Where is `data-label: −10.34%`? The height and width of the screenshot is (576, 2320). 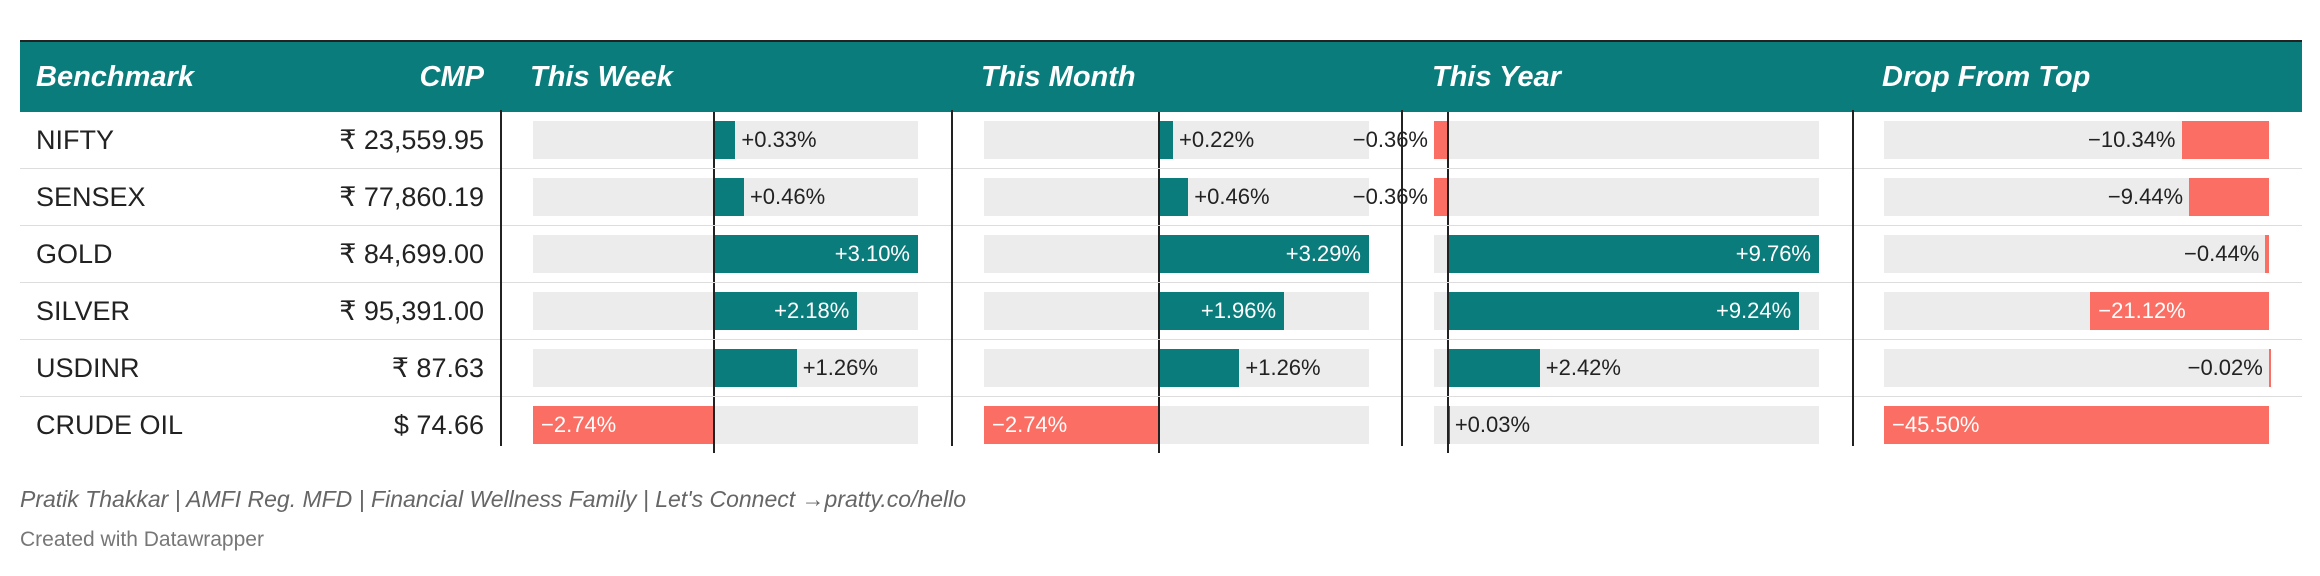
data-label: −10.34% is located at coordinates (2132, 139).